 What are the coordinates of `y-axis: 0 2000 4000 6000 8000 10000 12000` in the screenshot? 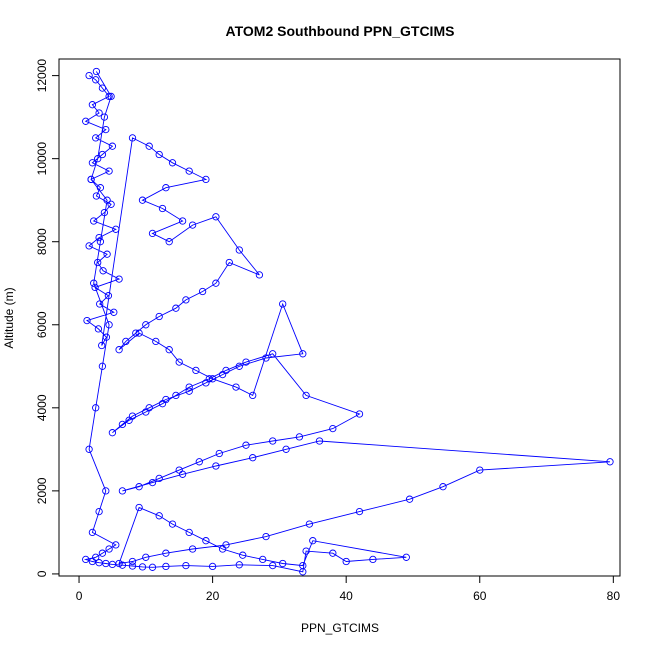 It's located at (47, 318).